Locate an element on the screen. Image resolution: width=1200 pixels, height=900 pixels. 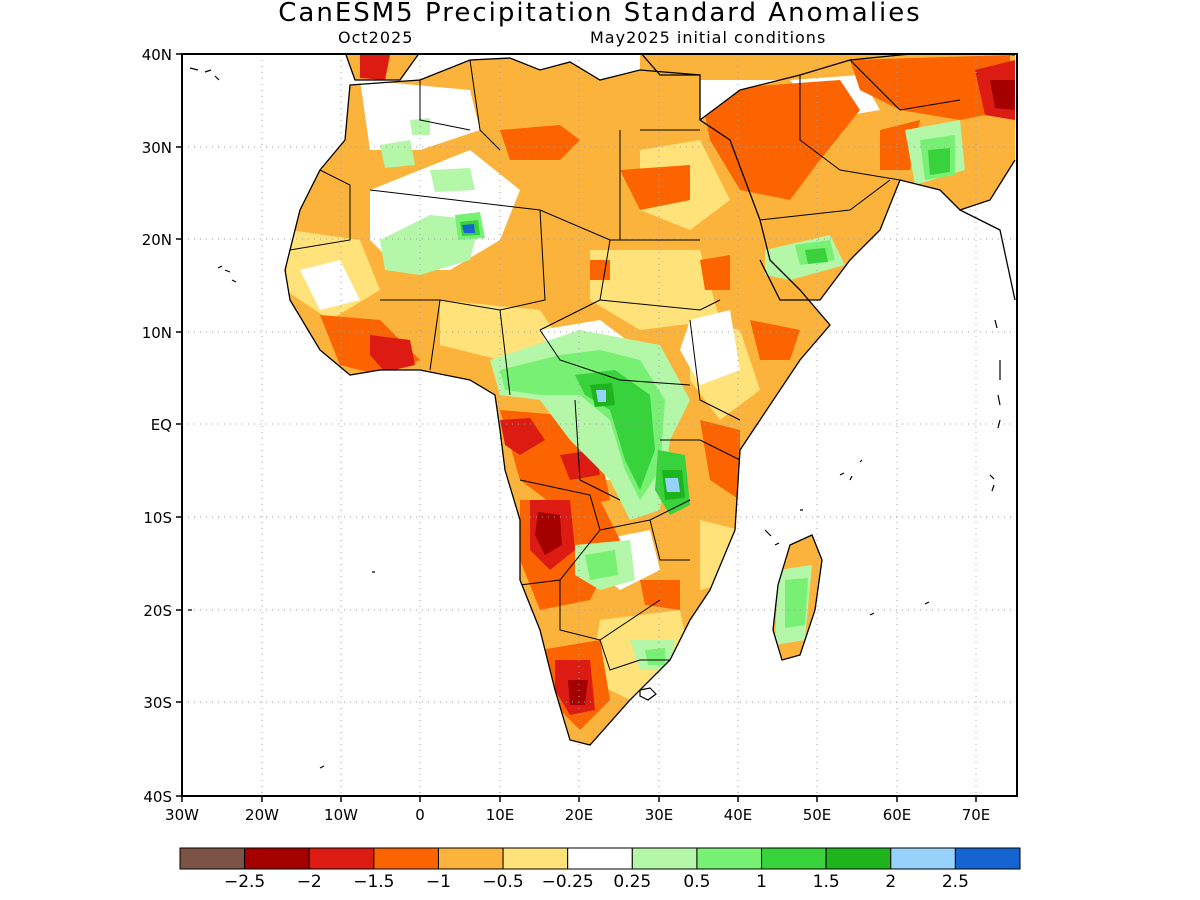
lon-label: 50E is located at coordinates (817, 815).